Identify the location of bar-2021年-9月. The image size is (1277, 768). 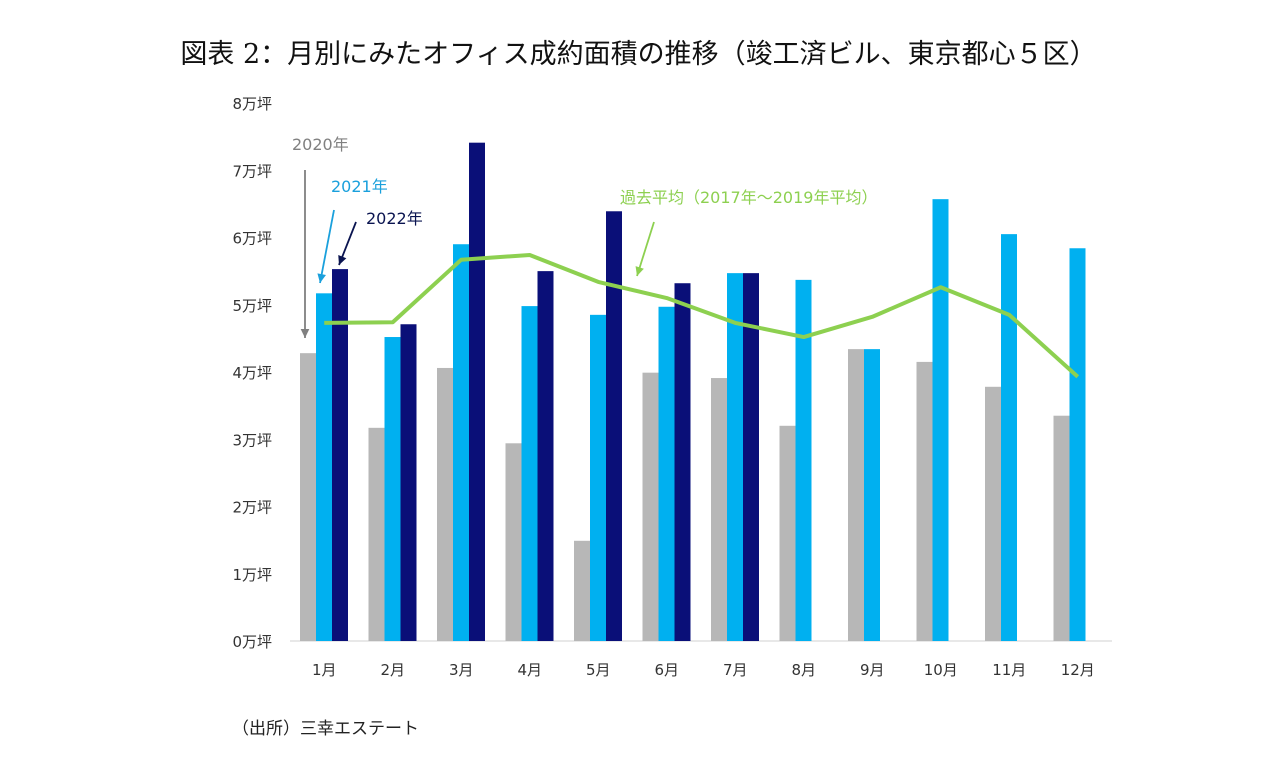
(872, 495).